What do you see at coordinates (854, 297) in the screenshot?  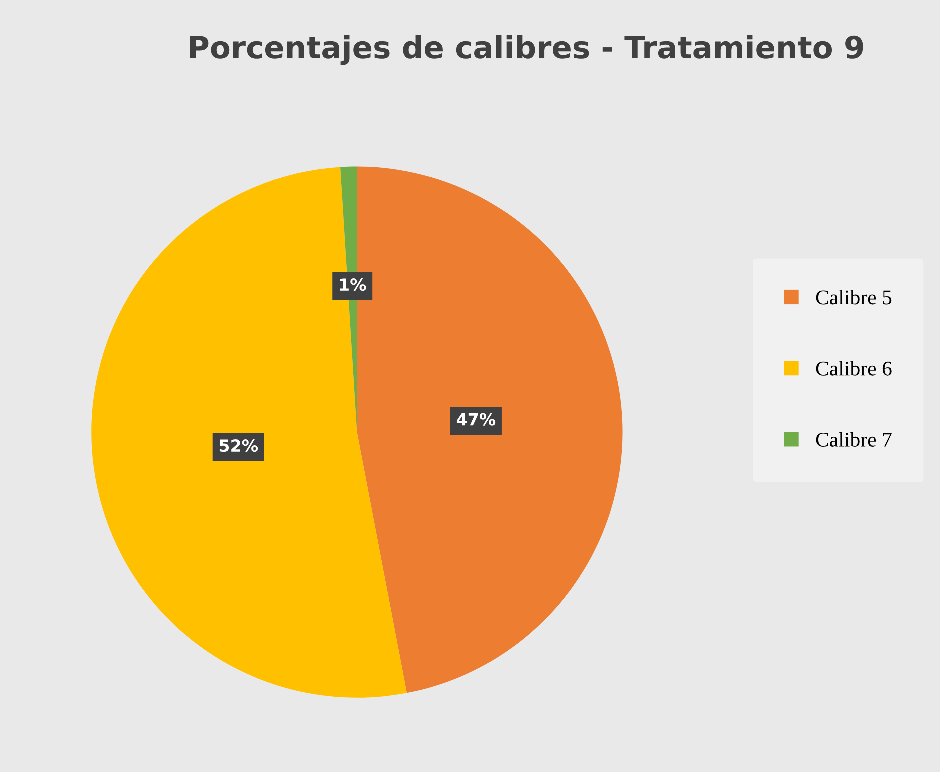 I see `legend-label: Calibre 5` at bounding box center [854, 297].